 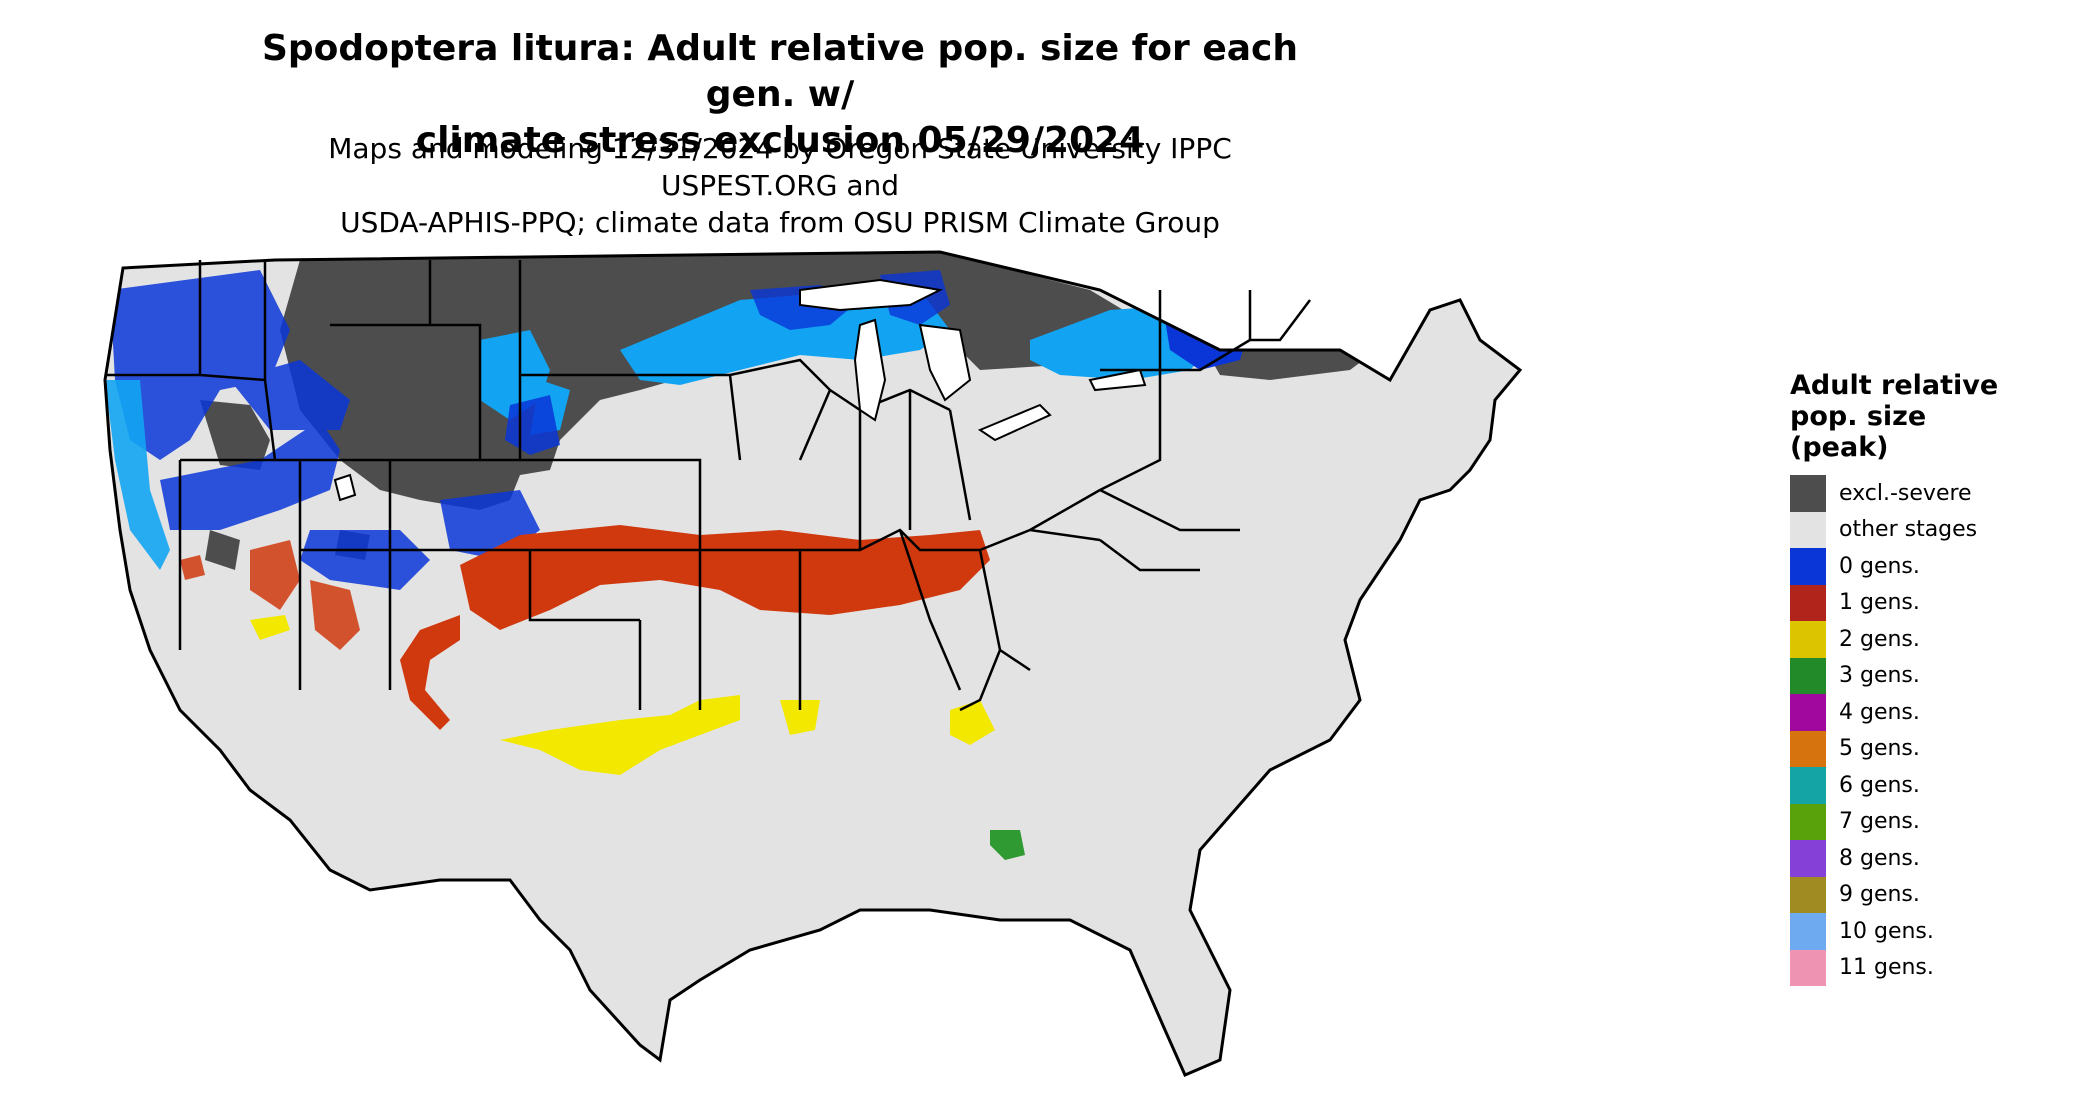 I want to click on legend-label: 7 gens., so click(x=1879, y=822).